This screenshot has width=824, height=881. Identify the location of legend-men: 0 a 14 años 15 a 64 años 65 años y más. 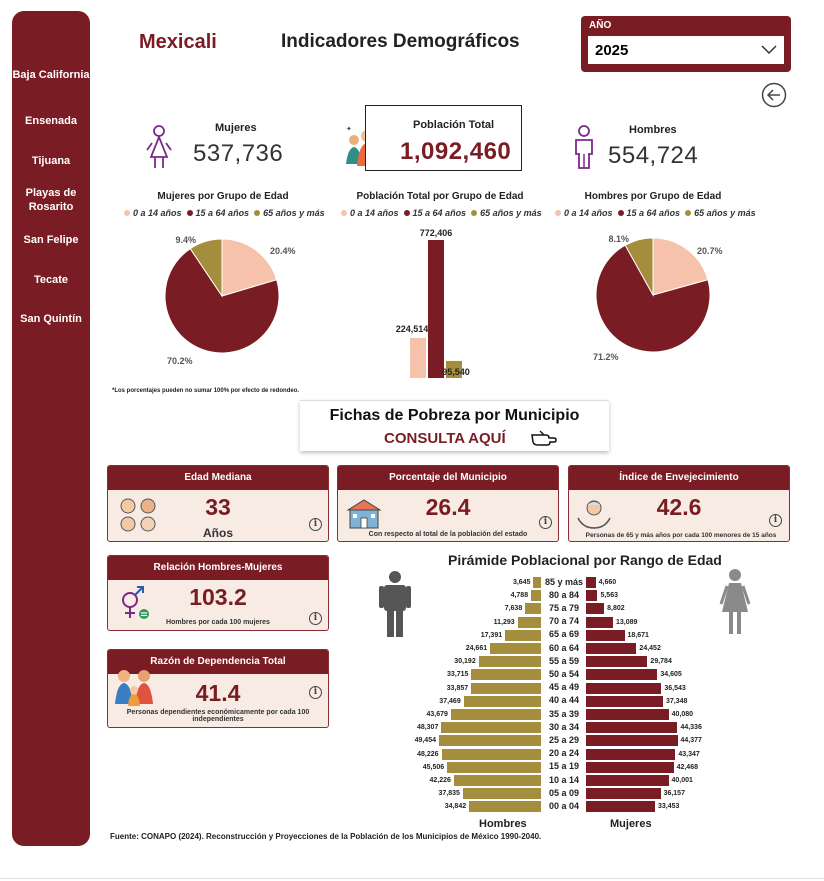
(655, 213).